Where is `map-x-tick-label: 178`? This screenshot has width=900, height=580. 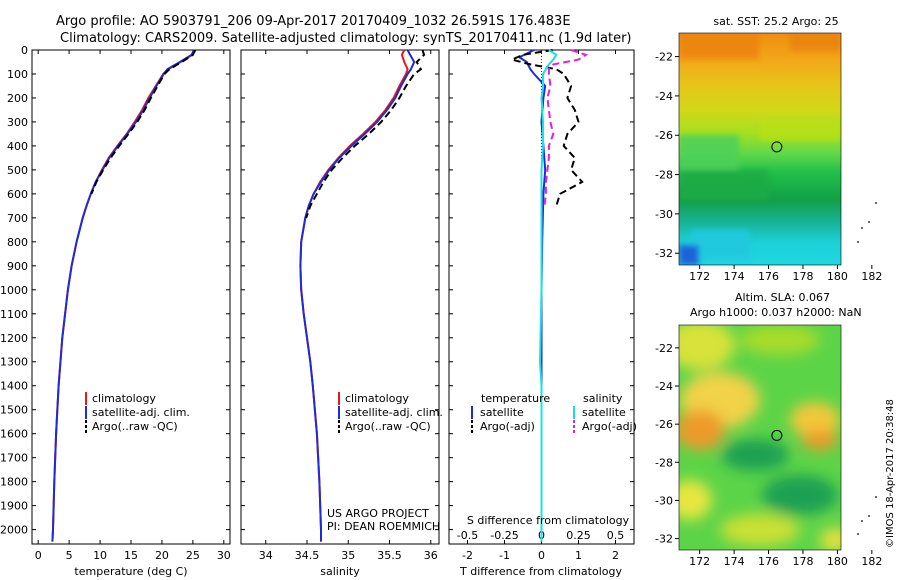
map-x-tick-label: 178 is located at coordinates (802, 561).